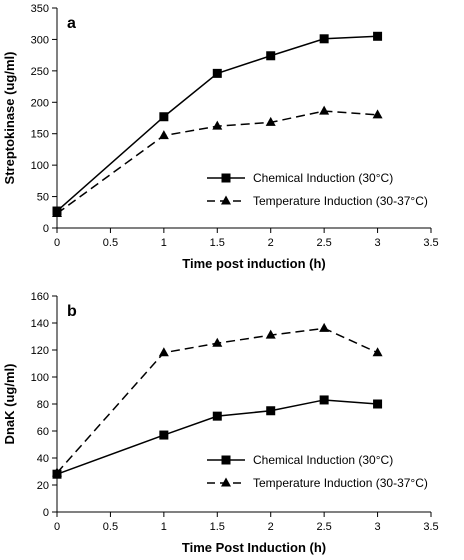 Image resolution: width=464 pixels, height=560 pixels. What do you see at coordinates (40, 324) in the screenshot?
I see `y-tick-label: 140` at bounding box center [40, 324].